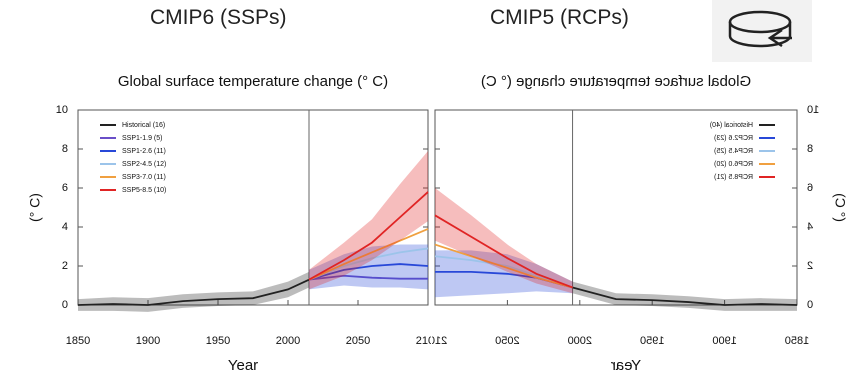  What do you see at coordinates (218, 17) in the screenshot?
I see `heading: CMIP6 (SSPs)` at bounding box center [218, 17].